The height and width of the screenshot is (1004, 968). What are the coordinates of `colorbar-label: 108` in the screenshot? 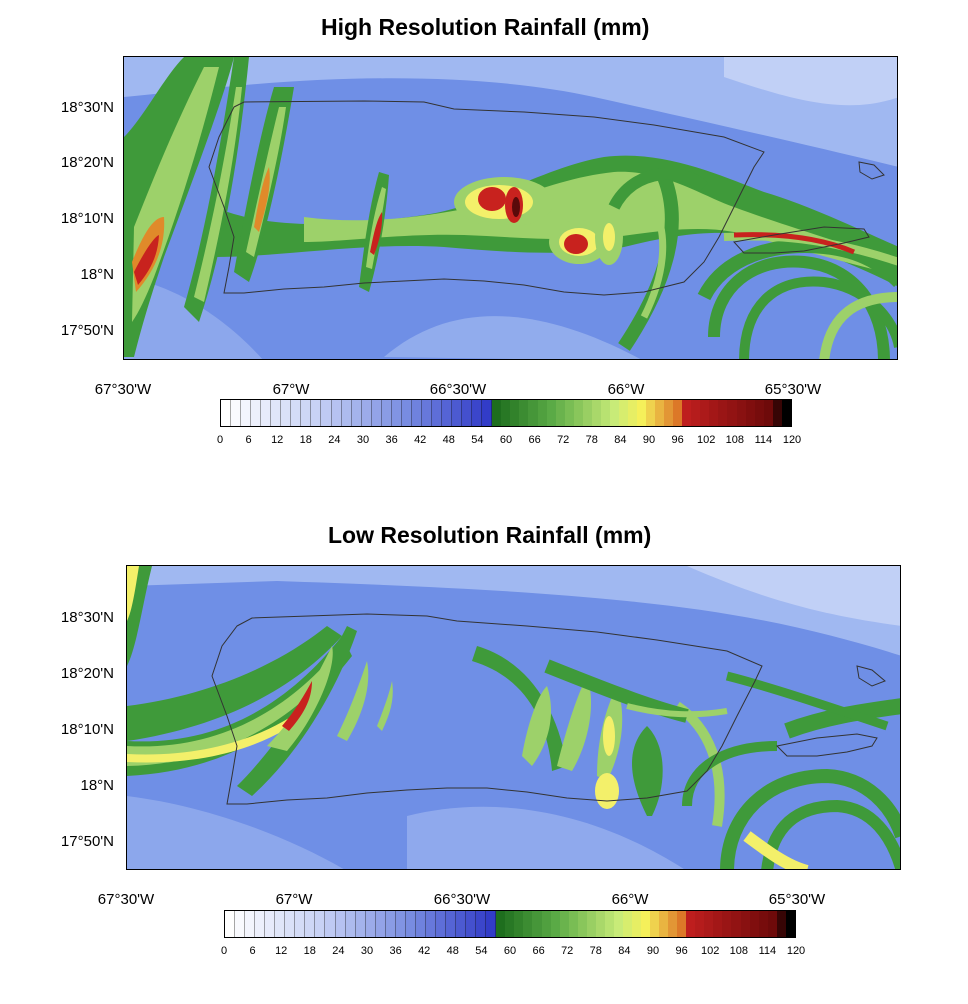 It's located at (738, 951).